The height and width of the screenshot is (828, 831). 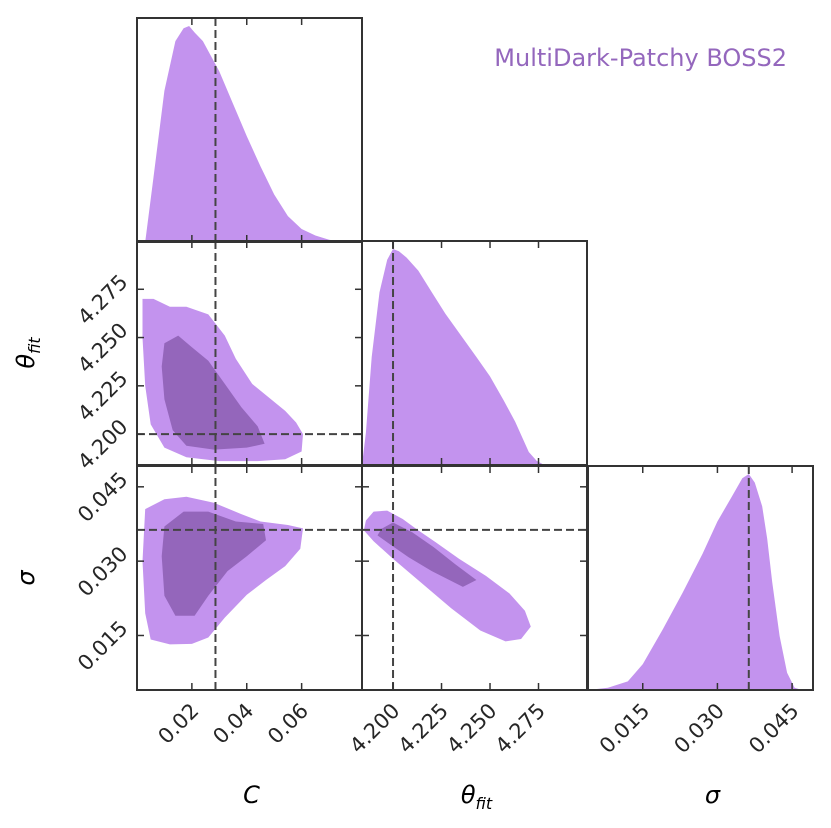 I want to click on x-tick-label: 0.030, so click(x=698, y=728).